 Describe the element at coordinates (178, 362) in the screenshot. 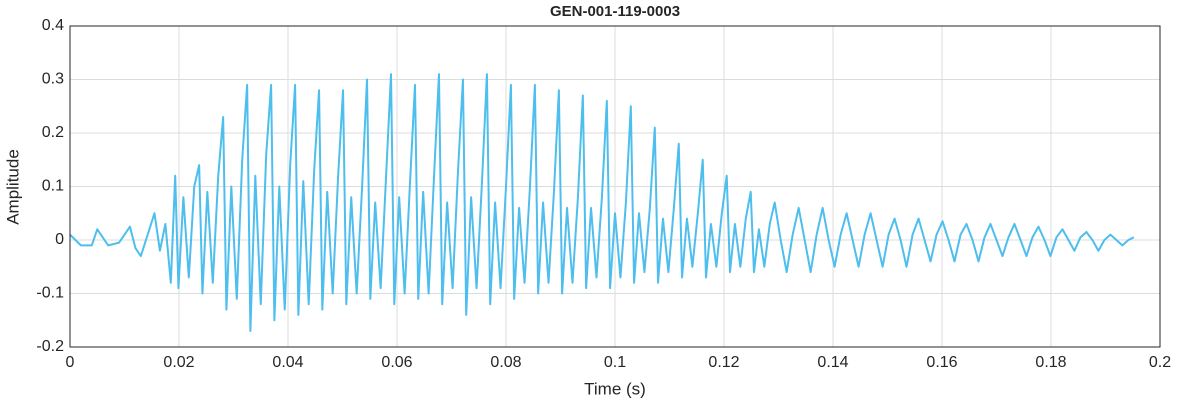

I see `x-tick-label: 0.02` at that location.